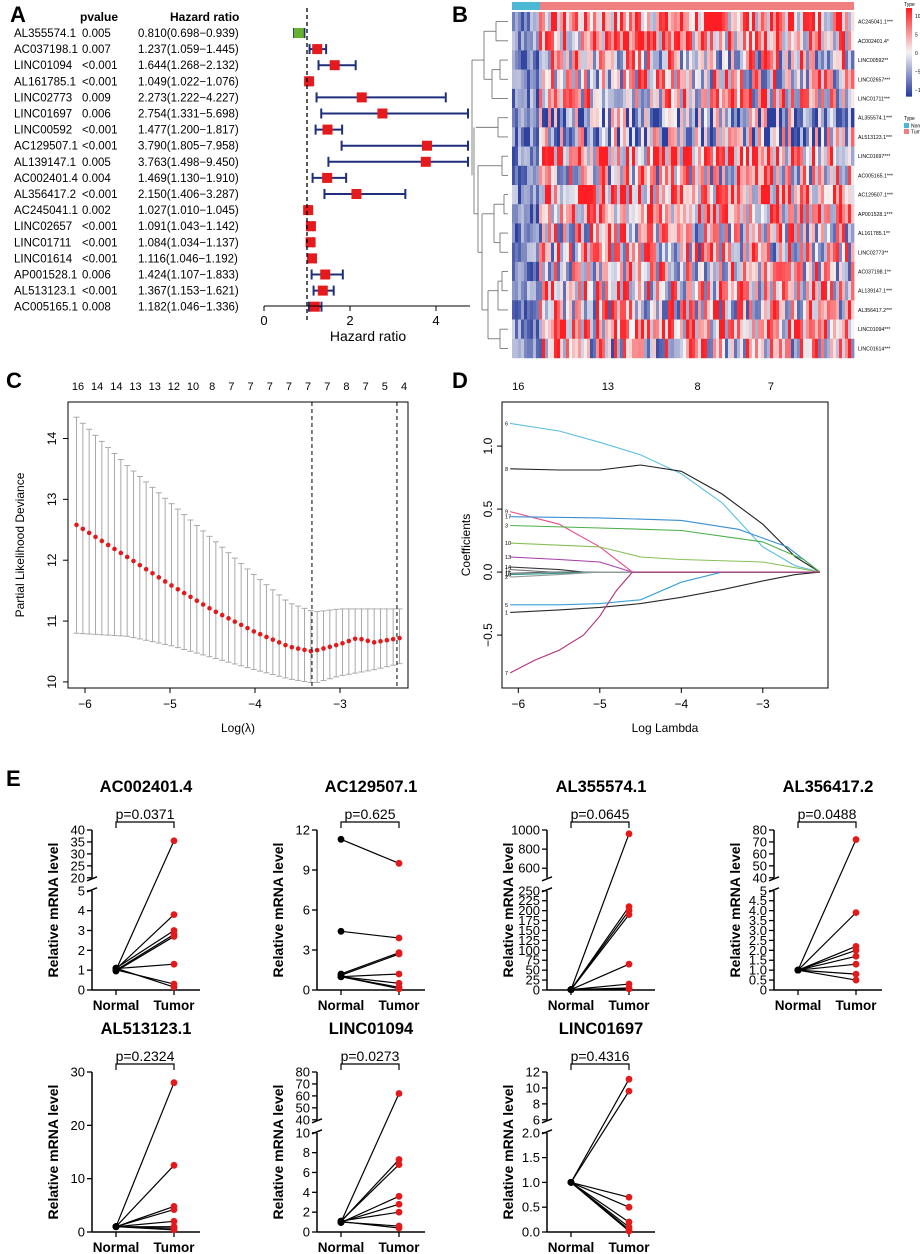 The width and height of the screenshot is (920, 1254). Describe the element at coordinates (81, 990) in the screenshot. I see `paired-y-tick-label: 0` at that location.